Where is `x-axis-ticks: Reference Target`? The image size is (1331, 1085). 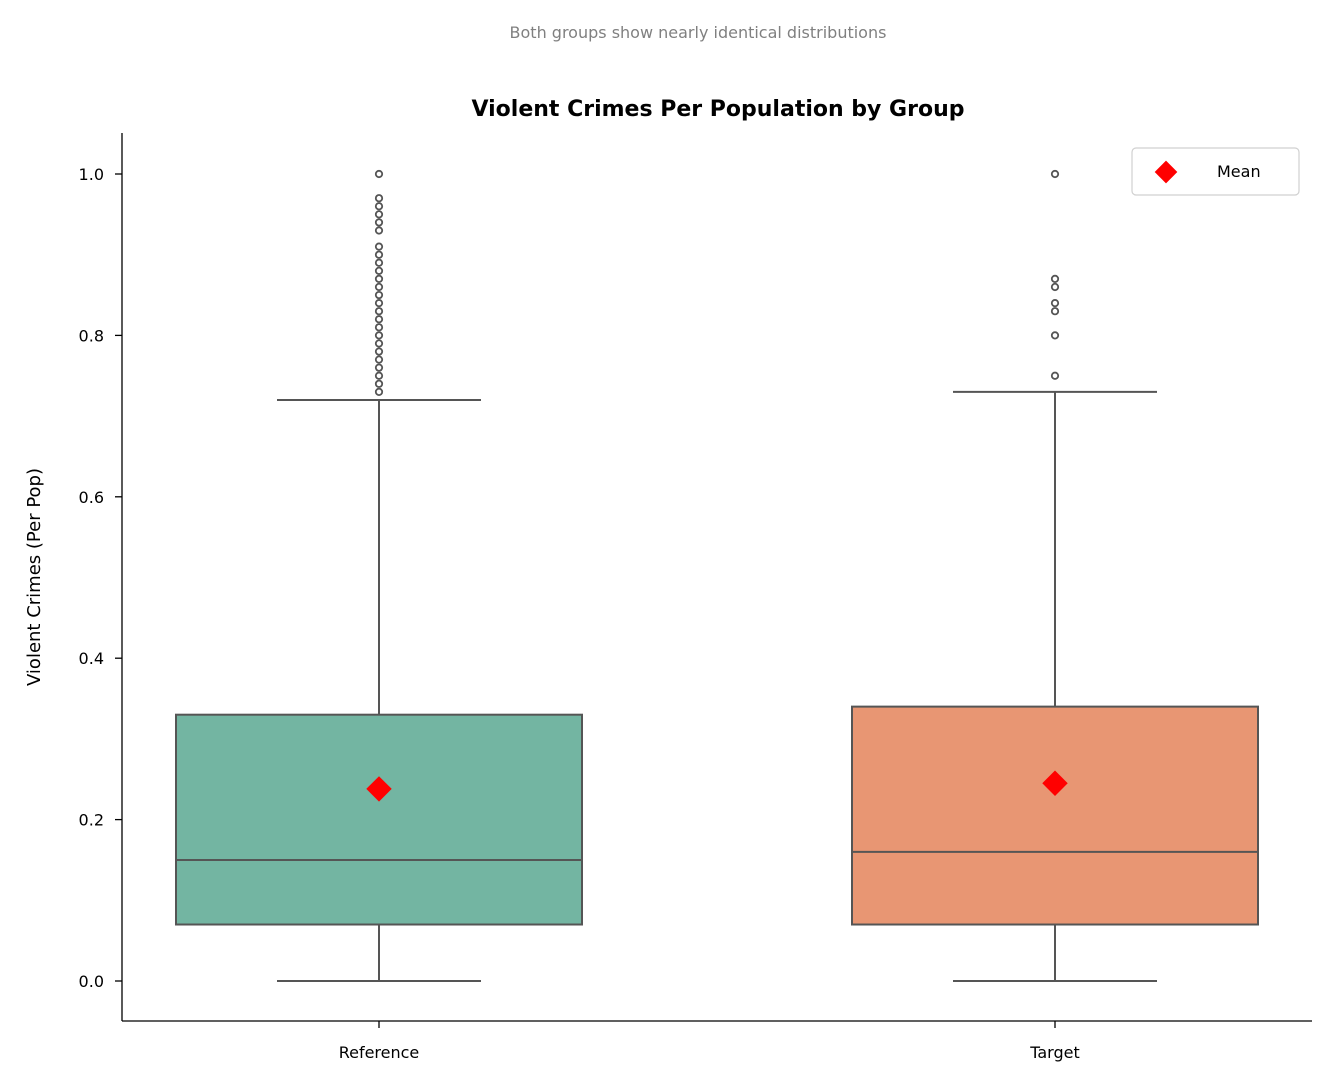
x-axis-ticks: Reference Target is located at coordinates (709, 1041).